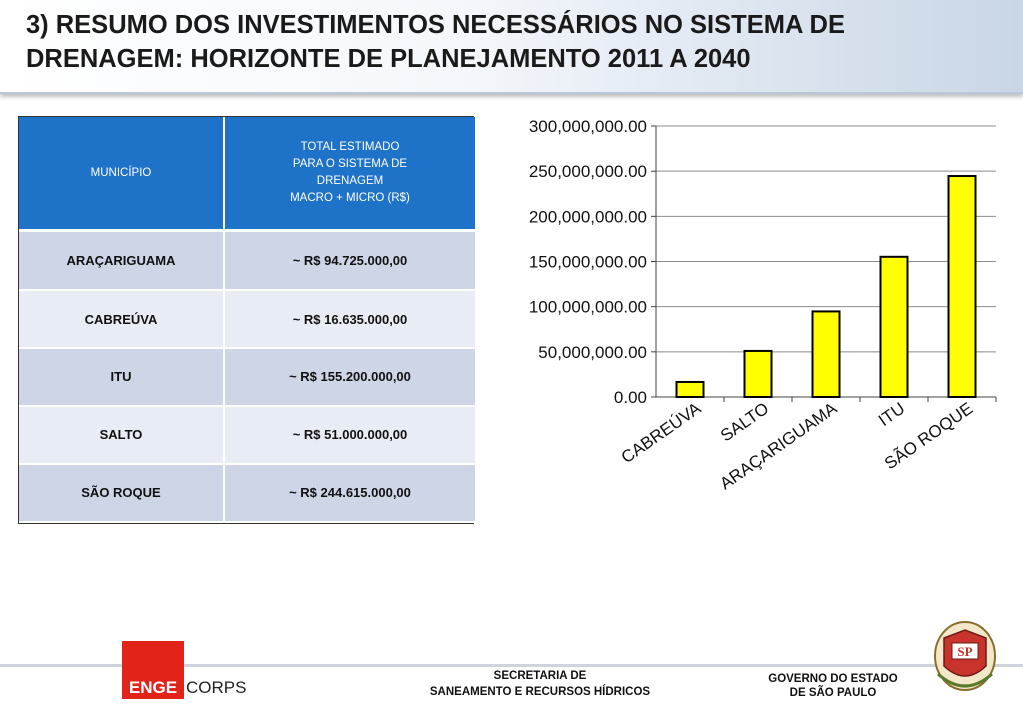 Image resolution: width=1023 pixels, height=708 pixels. What do you see at coordinates (540, 692) in the screenshot?
I see `secretaria-line: SANEAMENTO E RECURSOS HÍDRICOS` at bounding box center [540, 692].